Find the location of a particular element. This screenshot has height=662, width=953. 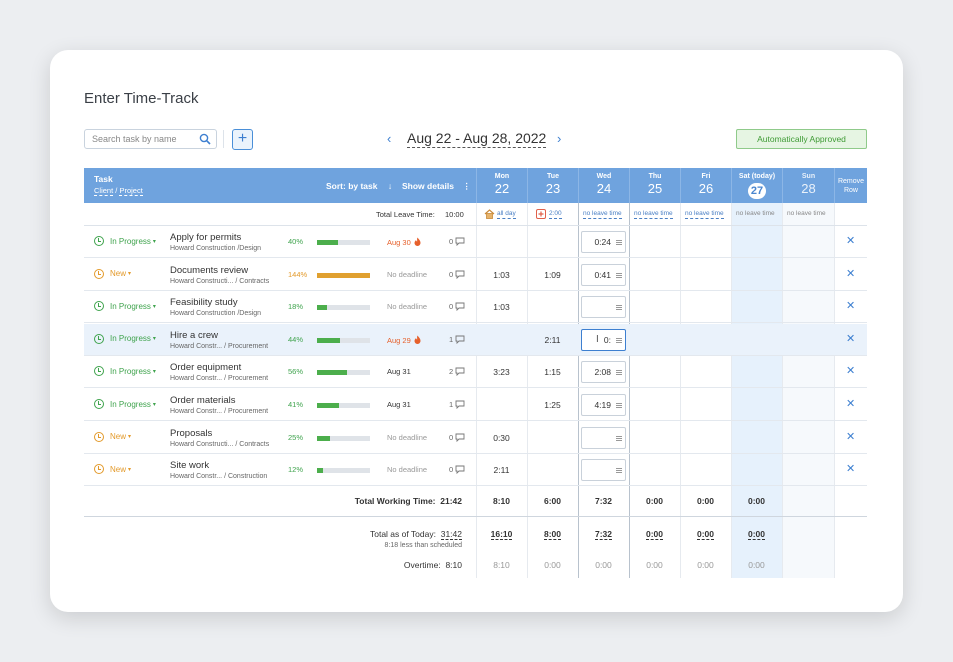

search-box is located at coordinates (150, 139).